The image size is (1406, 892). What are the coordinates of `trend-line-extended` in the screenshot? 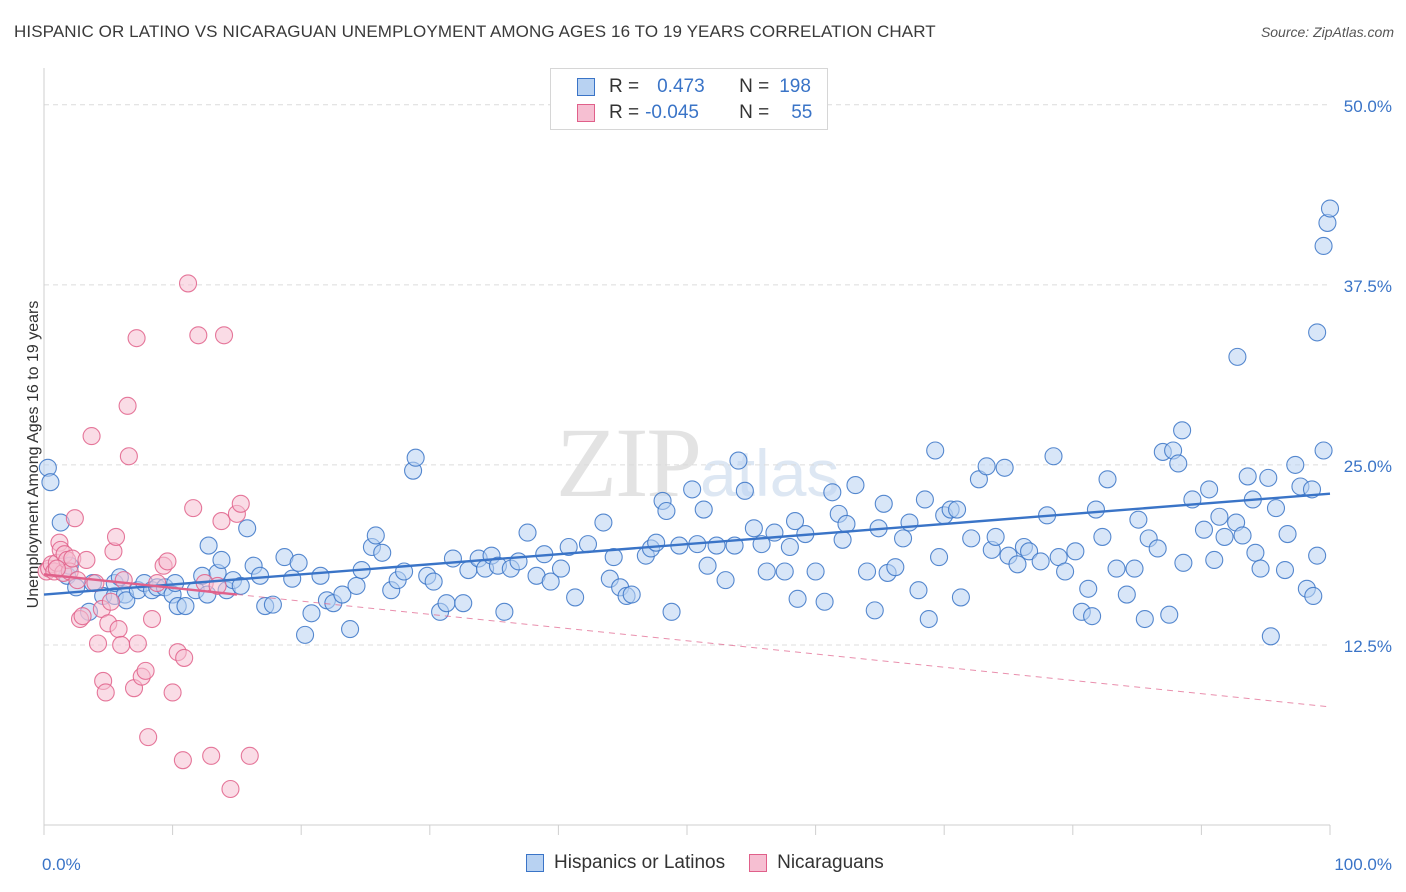 It's located at (783, 651).